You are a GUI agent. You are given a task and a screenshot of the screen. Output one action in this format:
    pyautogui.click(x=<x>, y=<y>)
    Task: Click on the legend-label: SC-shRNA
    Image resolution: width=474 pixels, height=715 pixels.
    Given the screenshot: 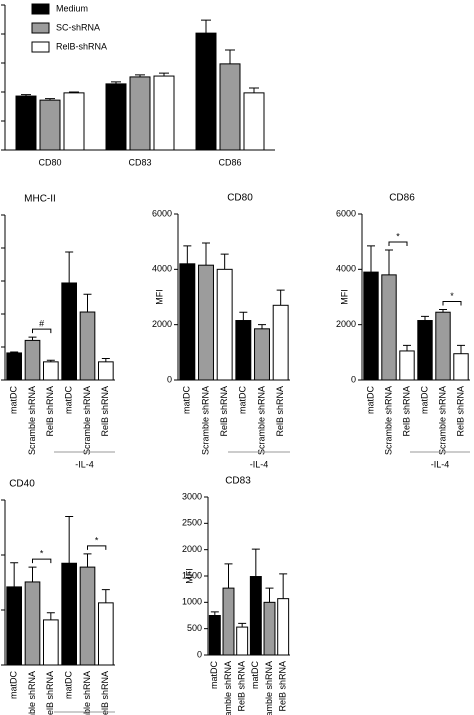 What is the action you would take?
    pyautogui.click(x=78, y=27)
    